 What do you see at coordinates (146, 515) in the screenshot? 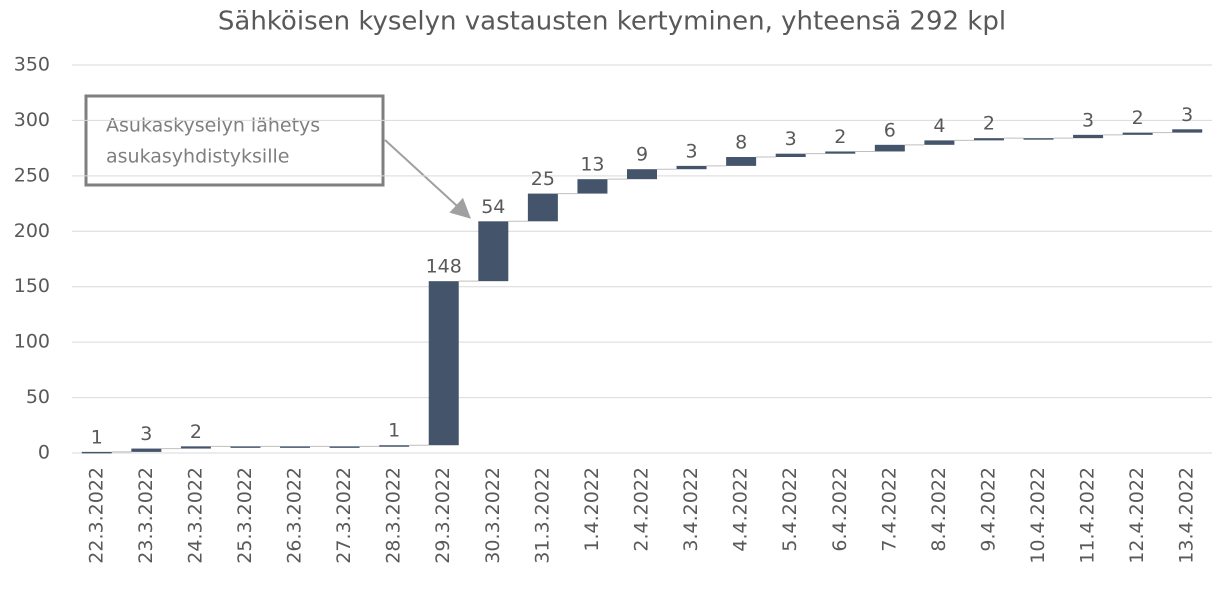
I see `x-tick-label: 23.3.2022` at bounding box center [146, 515].